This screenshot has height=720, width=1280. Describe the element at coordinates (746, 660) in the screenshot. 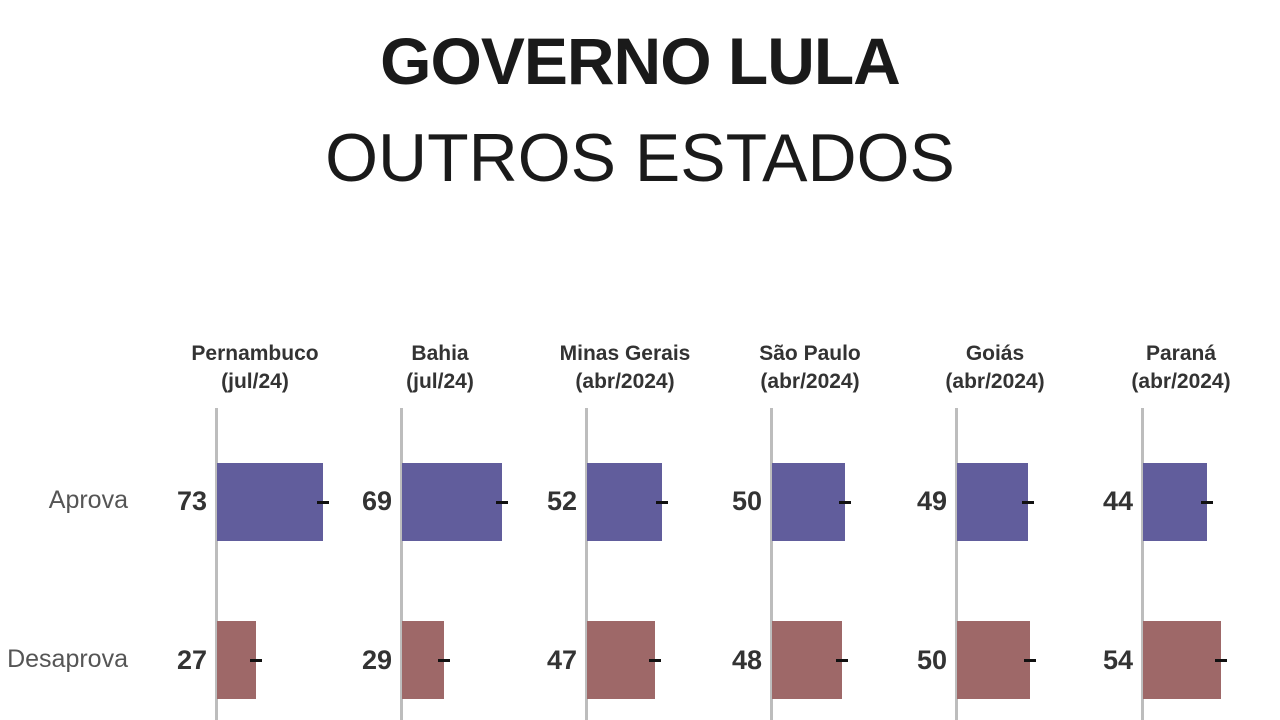

I see `value-label-desaprova-sao-paulo: 48` at that location.